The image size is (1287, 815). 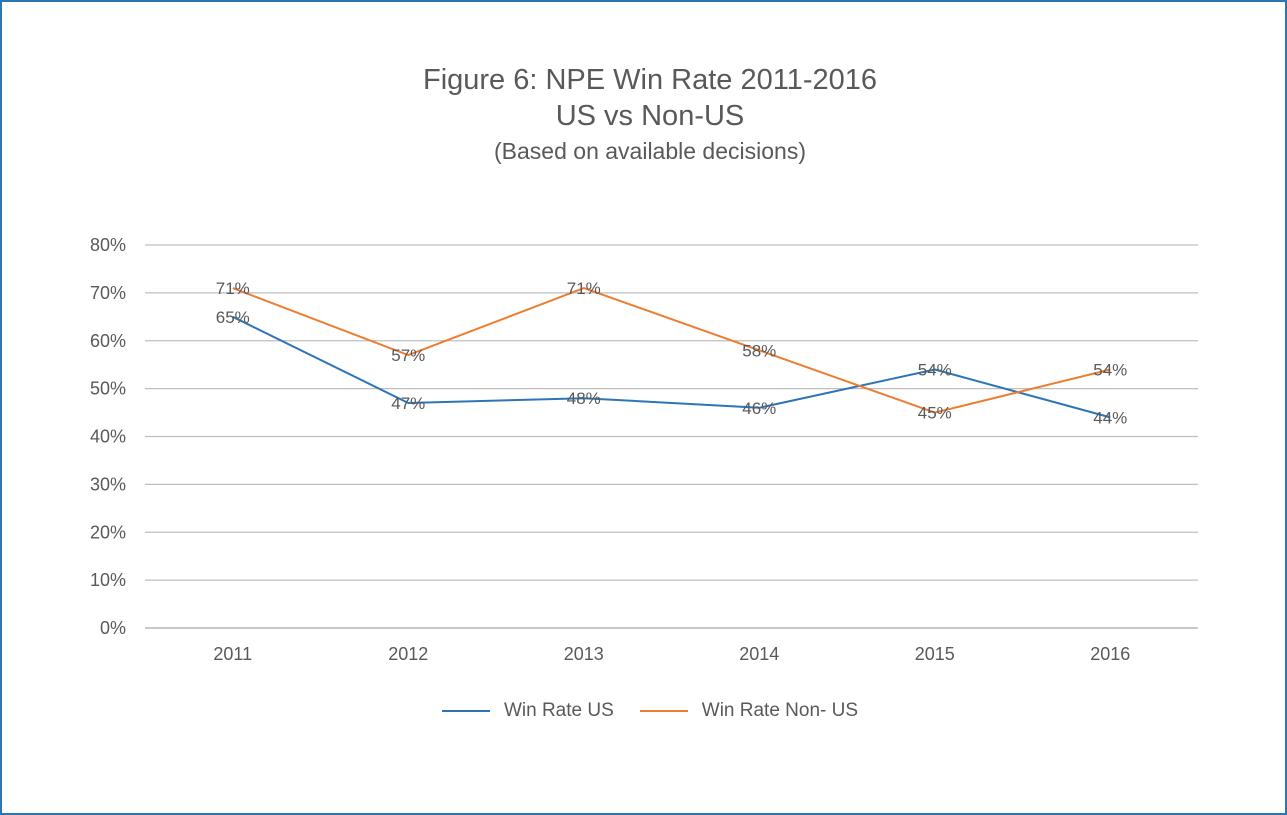 I want to click on y-tick-label: 40%, so click(x=108, y=437).